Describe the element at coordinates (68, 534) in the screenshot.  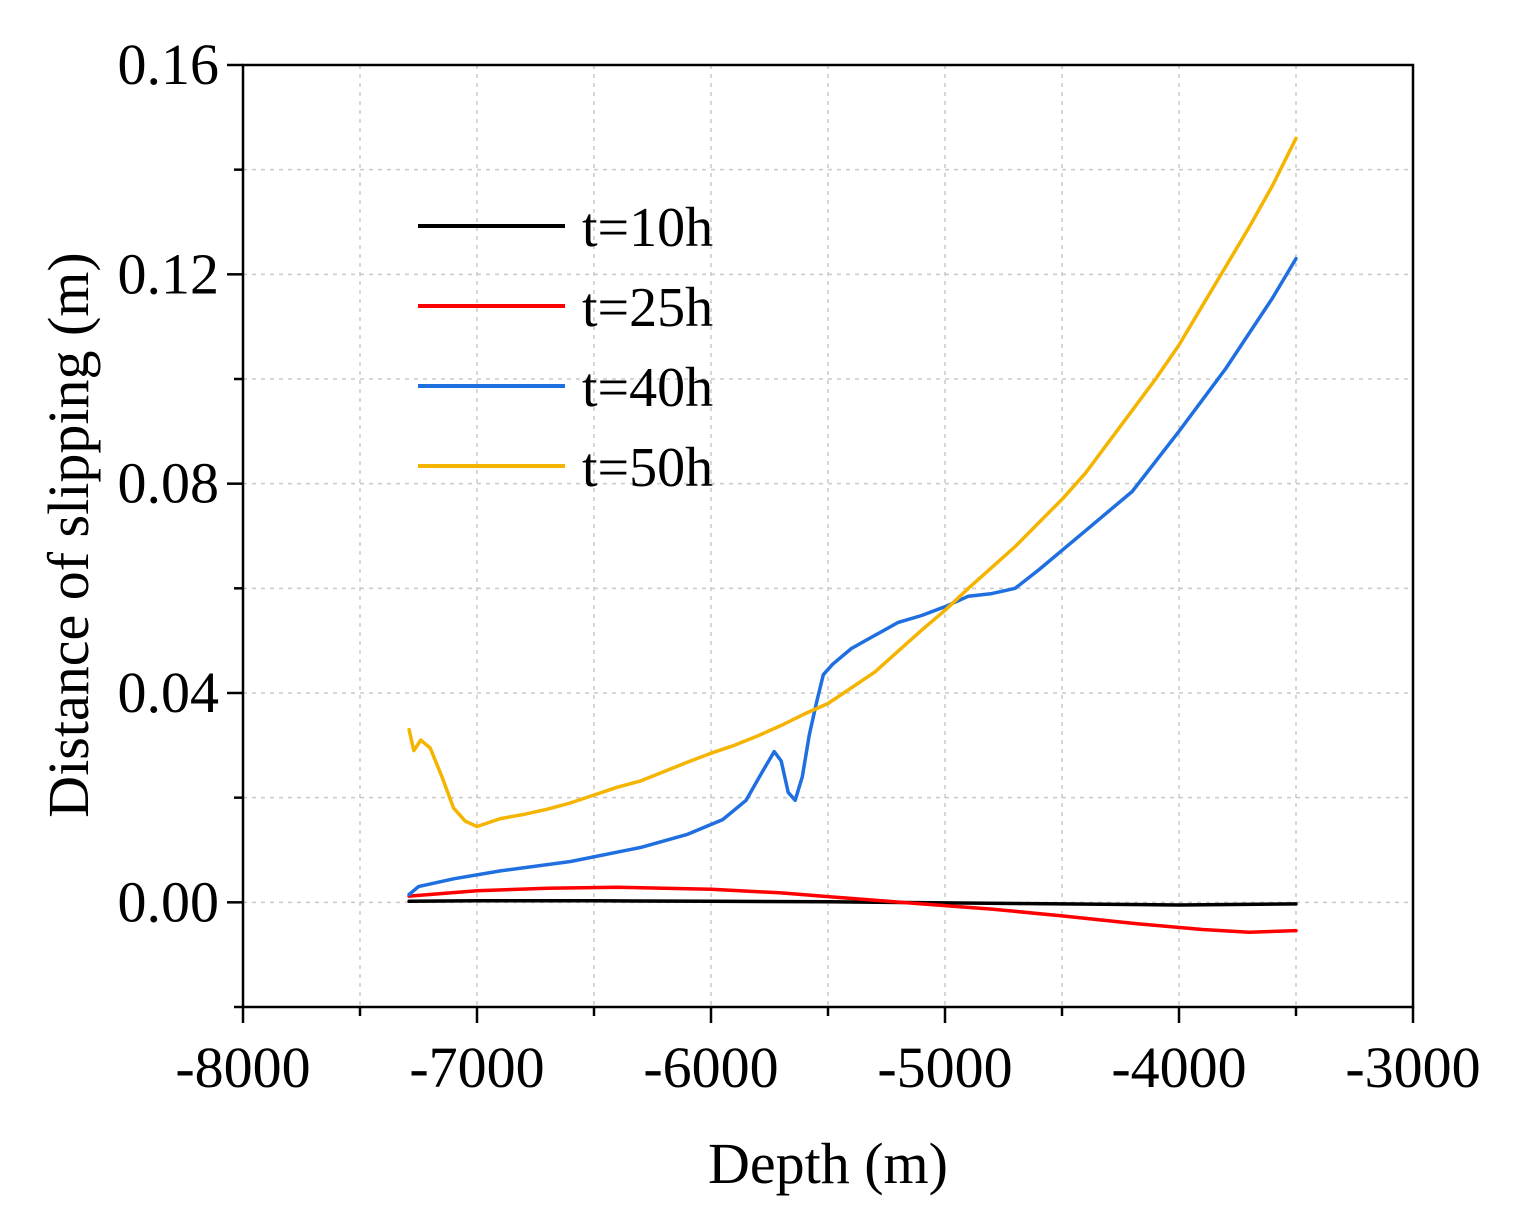
I see `y-axis-title: Distance of slipping (m)` at that location.